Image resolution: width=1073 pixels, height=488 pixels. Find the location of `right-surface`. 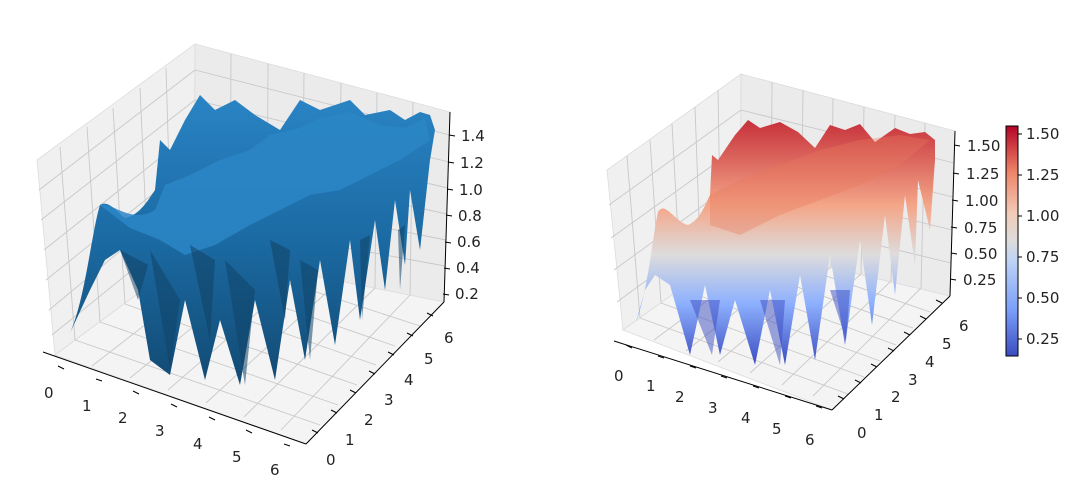

right-surface is located at coordinates (785, 242).